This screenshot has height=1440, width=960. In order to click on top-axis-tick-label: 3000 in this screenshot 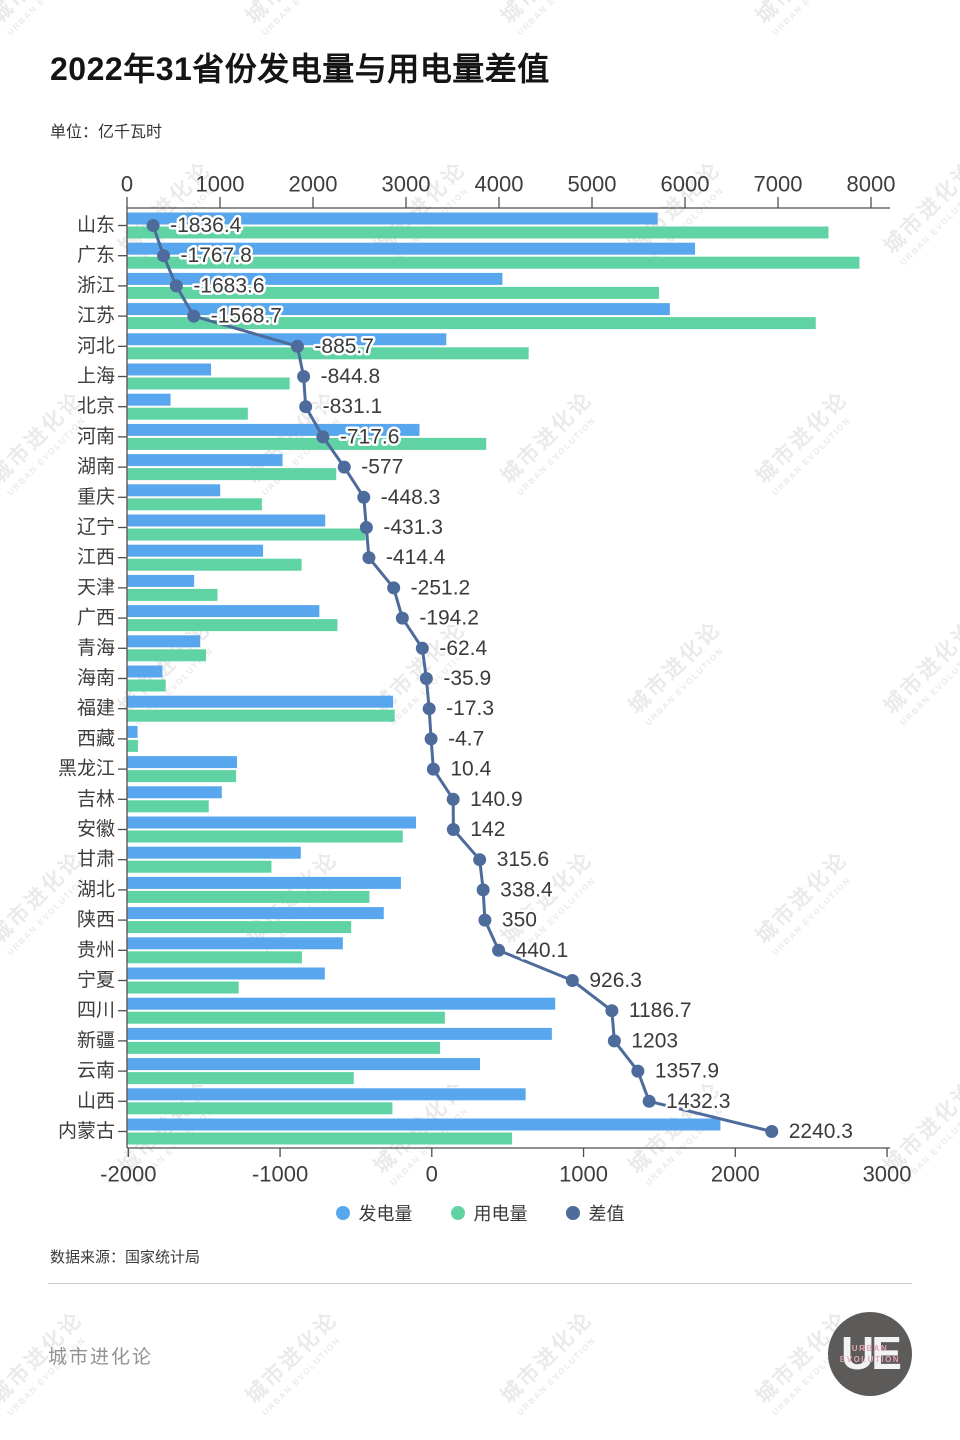, I will do `click(406, 184)`.